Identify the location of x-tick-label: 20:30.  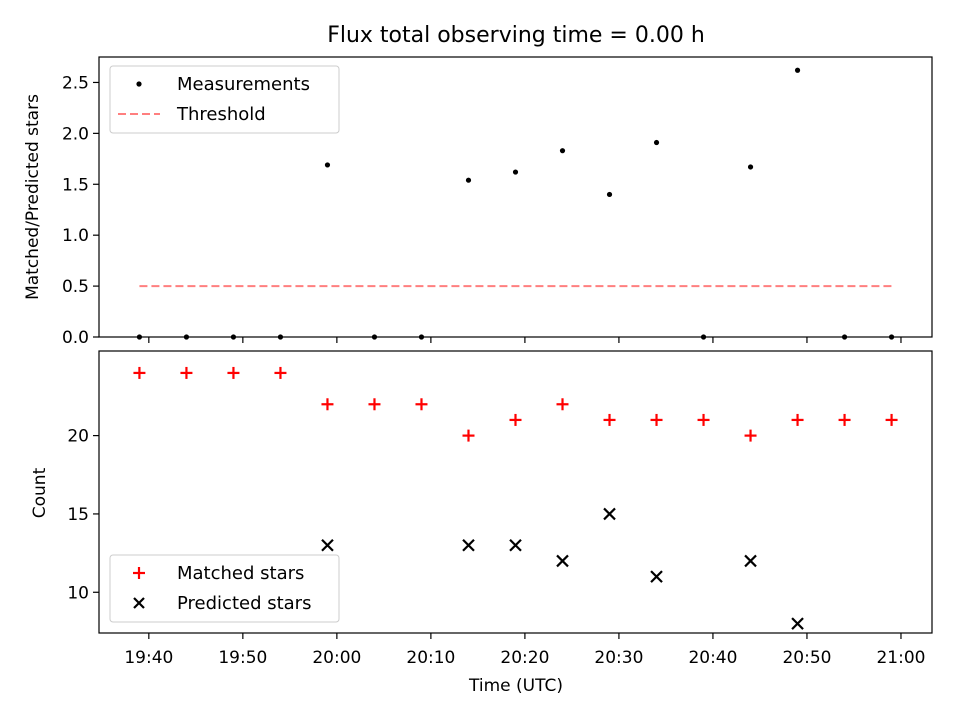
(618, 658).